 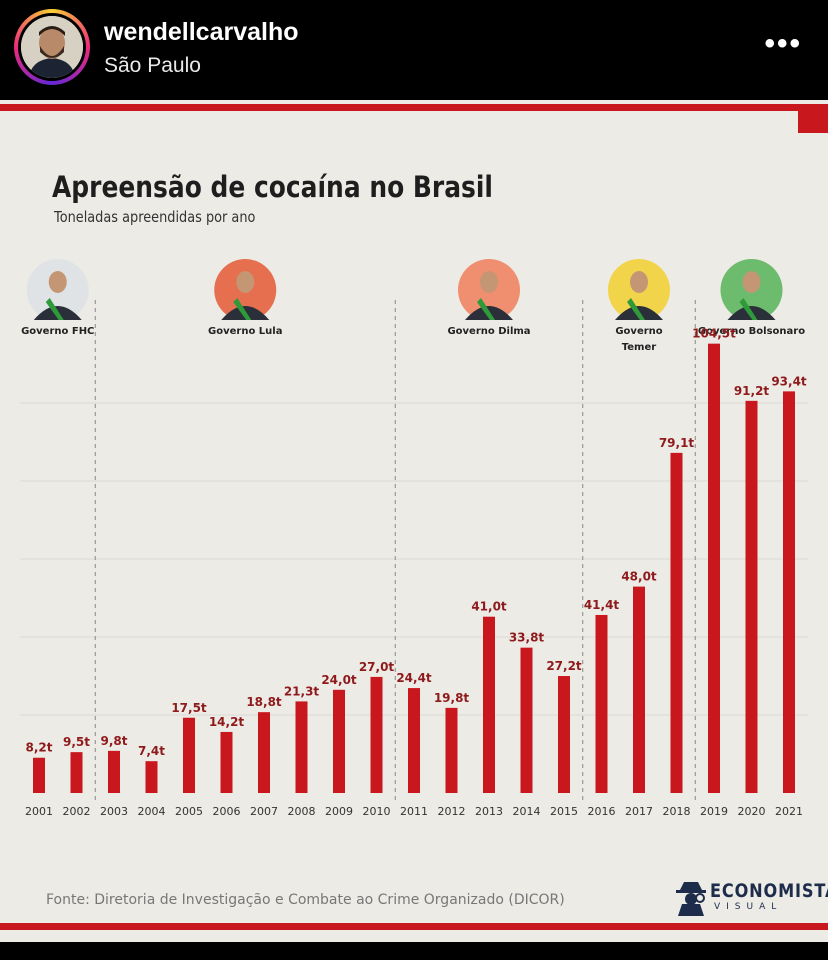 I want to click on bar-value-label: 8,2t, so click(x=39, y=748).